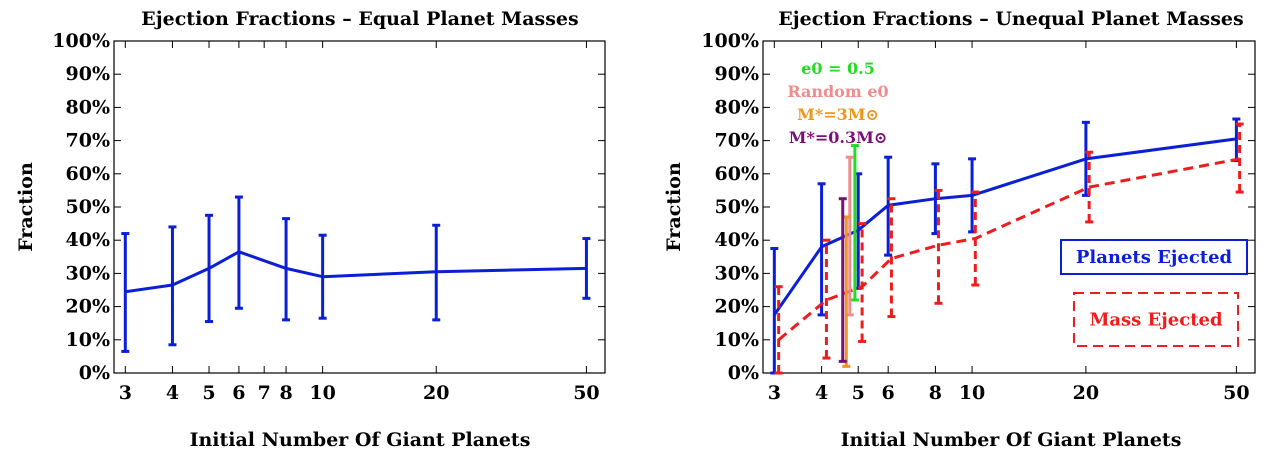 This screenshot has height=455, width=1272. I want to click on annotation-label: e0 = 0.5, so click(838, 68).